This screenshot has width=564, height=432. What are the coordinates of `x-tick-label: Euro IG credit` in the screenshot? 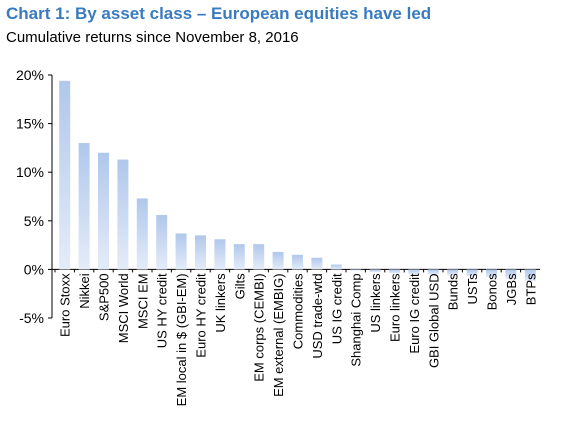 It's located at (414, 313).